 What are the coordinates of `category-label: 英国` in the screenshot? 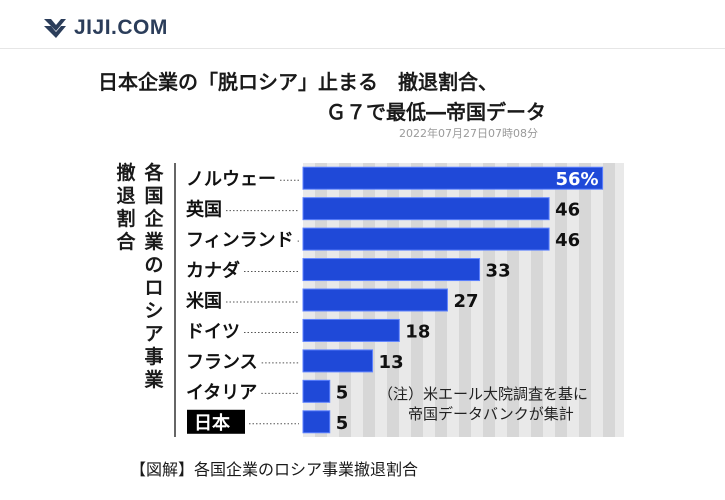 It's located at (203, 210).